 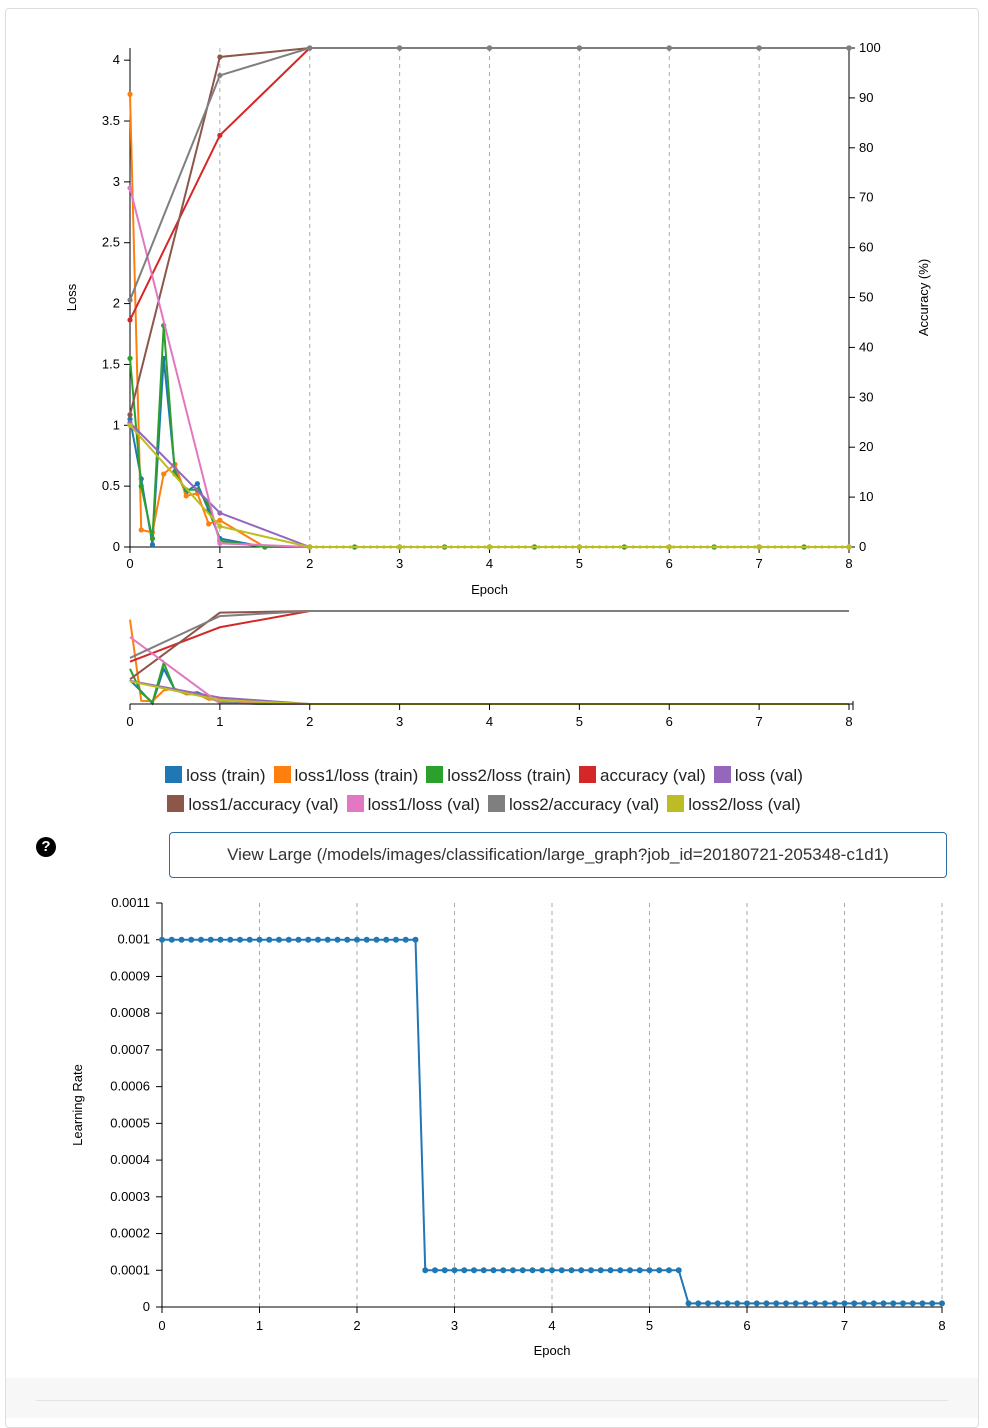 I want to click on lr-y-tick-label: 0.0004, so click(x=130, y=1159).